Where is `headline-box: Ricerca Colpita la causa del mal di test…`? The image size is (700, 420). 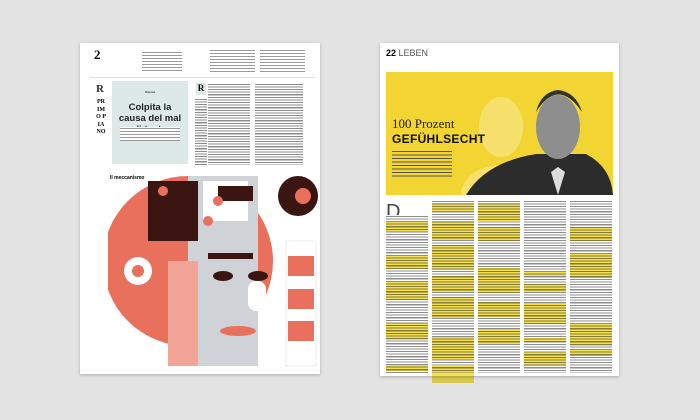 headline-box: Ricerca Colpita la causa del mal di test… is located at coordinates (150, 122).